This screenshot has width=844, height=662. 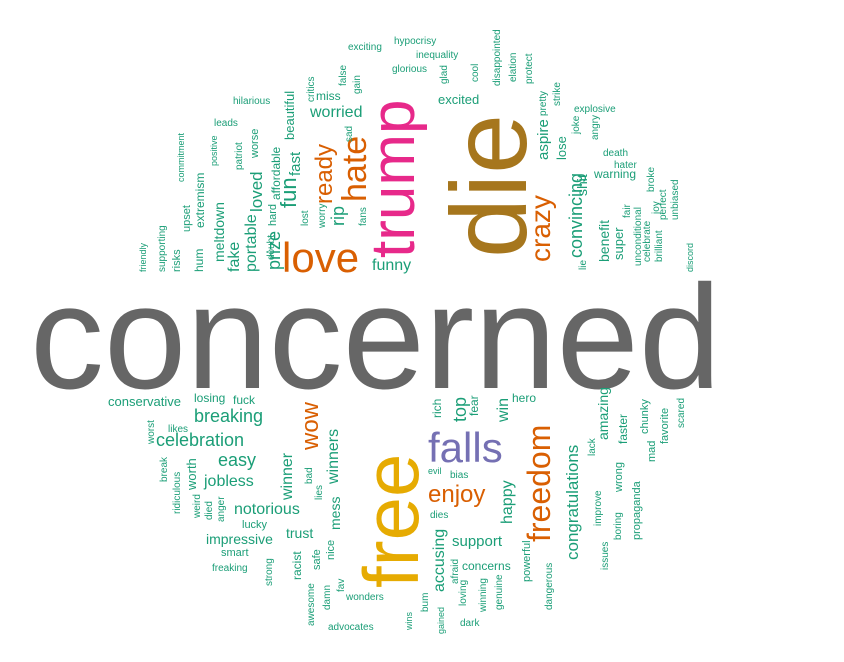 What do you see at coordinates (507, 502) in the screenshot?
I see `word-happy: happy` at bounding box center [507, 502].